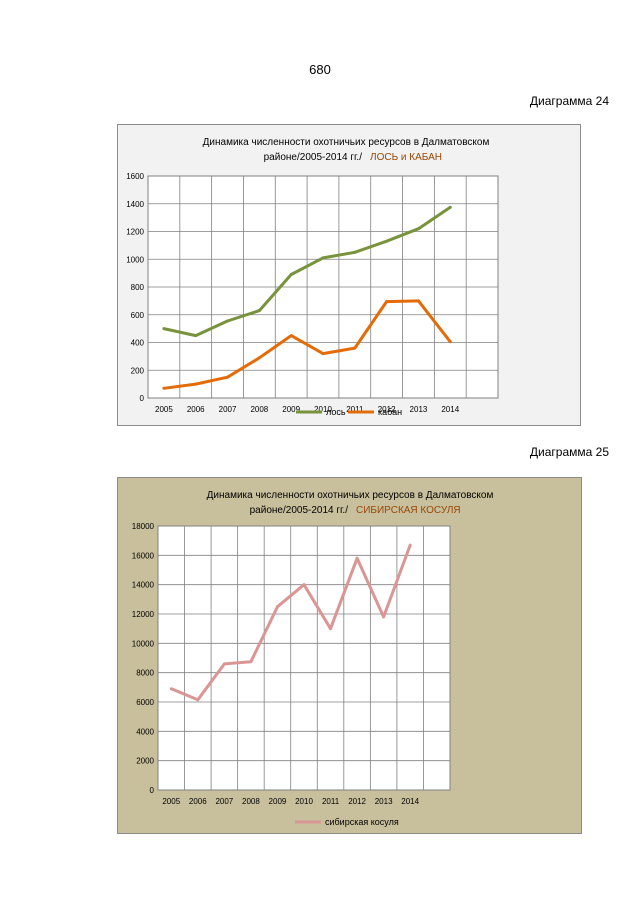 The image size is (640, 905). I want to click on c1-x-tick-label: 2014, so click(450, 409).